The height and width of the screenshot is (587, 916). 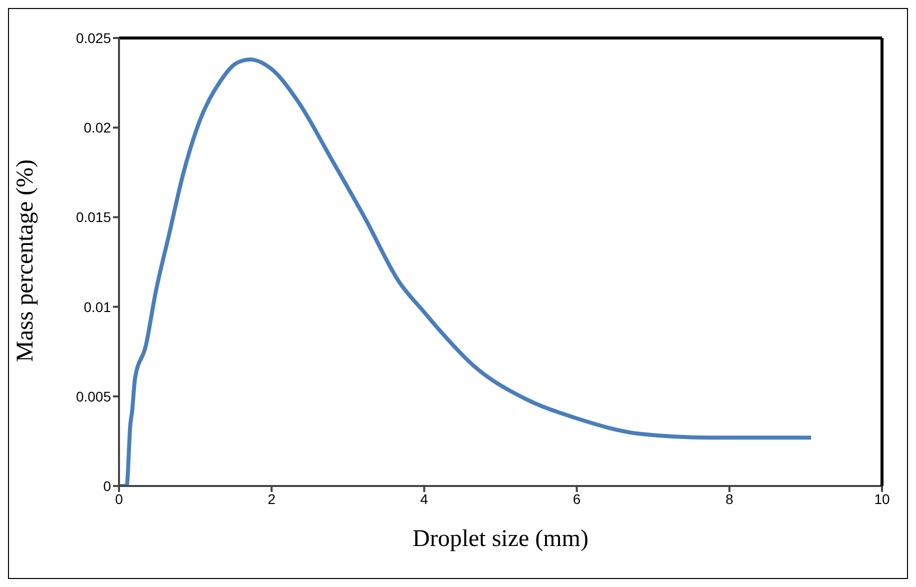 I want to click on y-tick-label: 0.025, so click(x=94, y=38).